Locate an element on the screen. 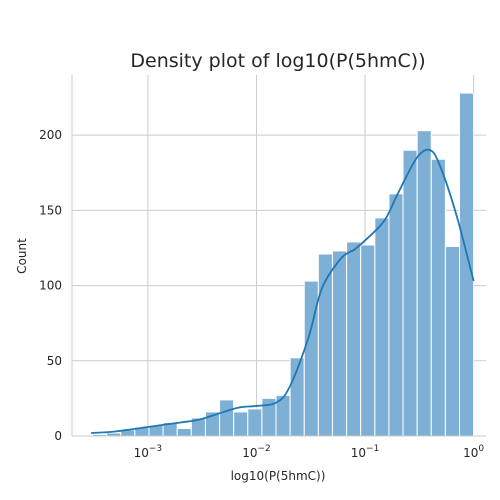 The height and width of the screenshot is (500, 500). chart-title: Density plot of log10(P(5hmC)) is located at coordinates (277, 61).